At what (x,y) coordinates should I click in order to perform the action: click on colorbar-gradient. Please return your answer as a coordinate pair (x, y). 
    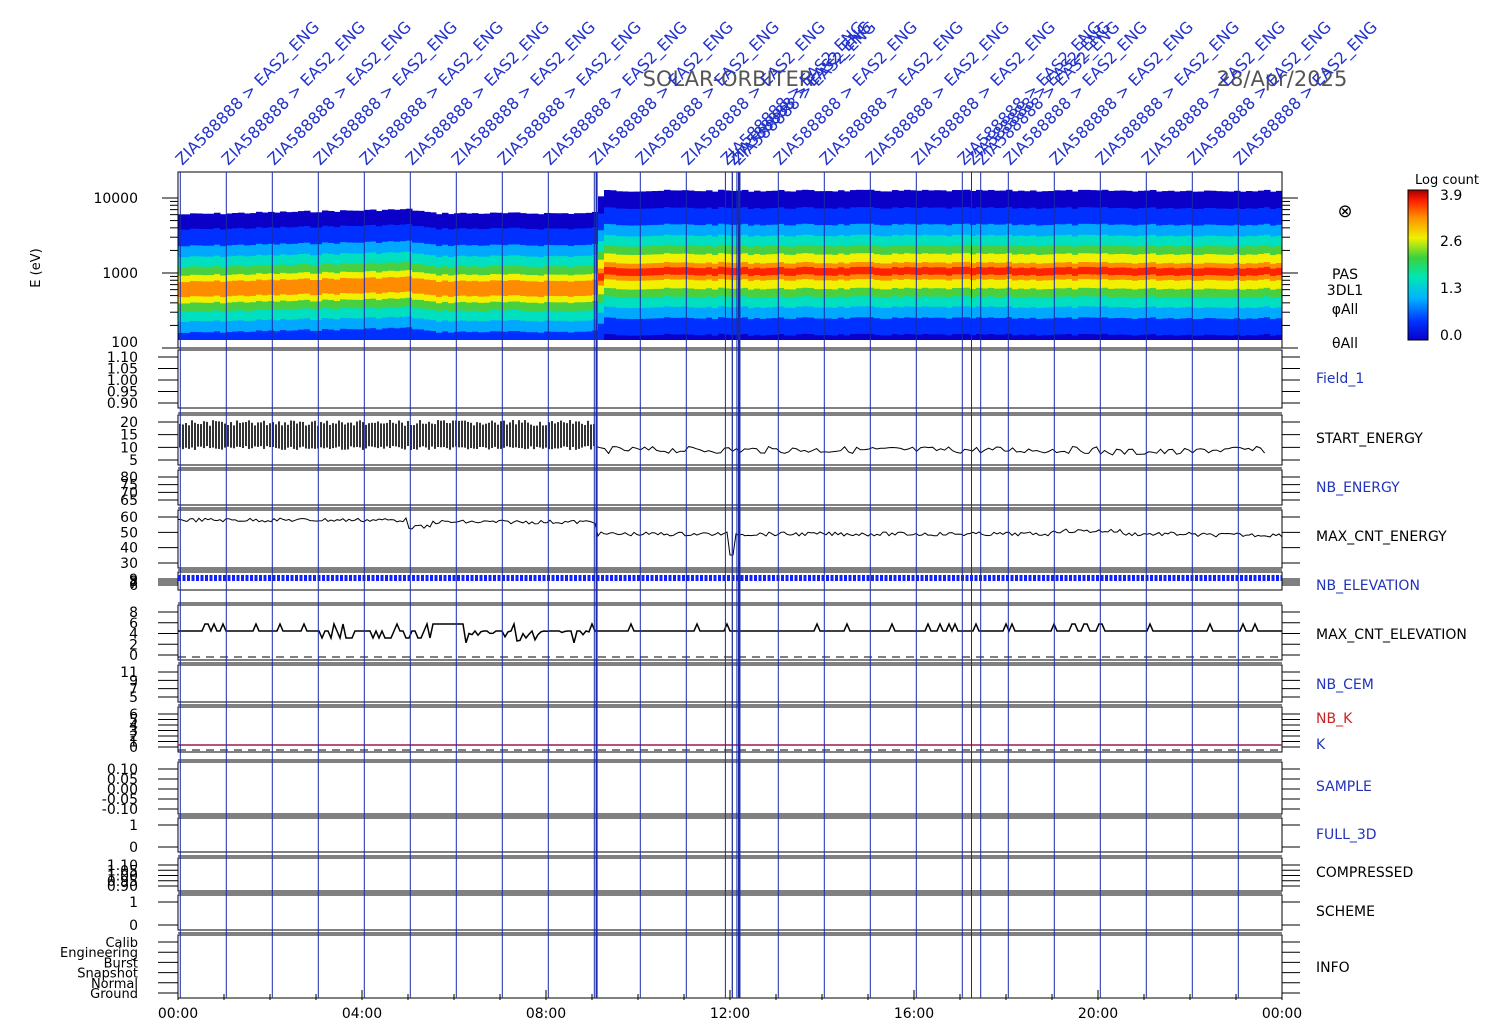
    Looking at the image, I should click on (1418, 265).